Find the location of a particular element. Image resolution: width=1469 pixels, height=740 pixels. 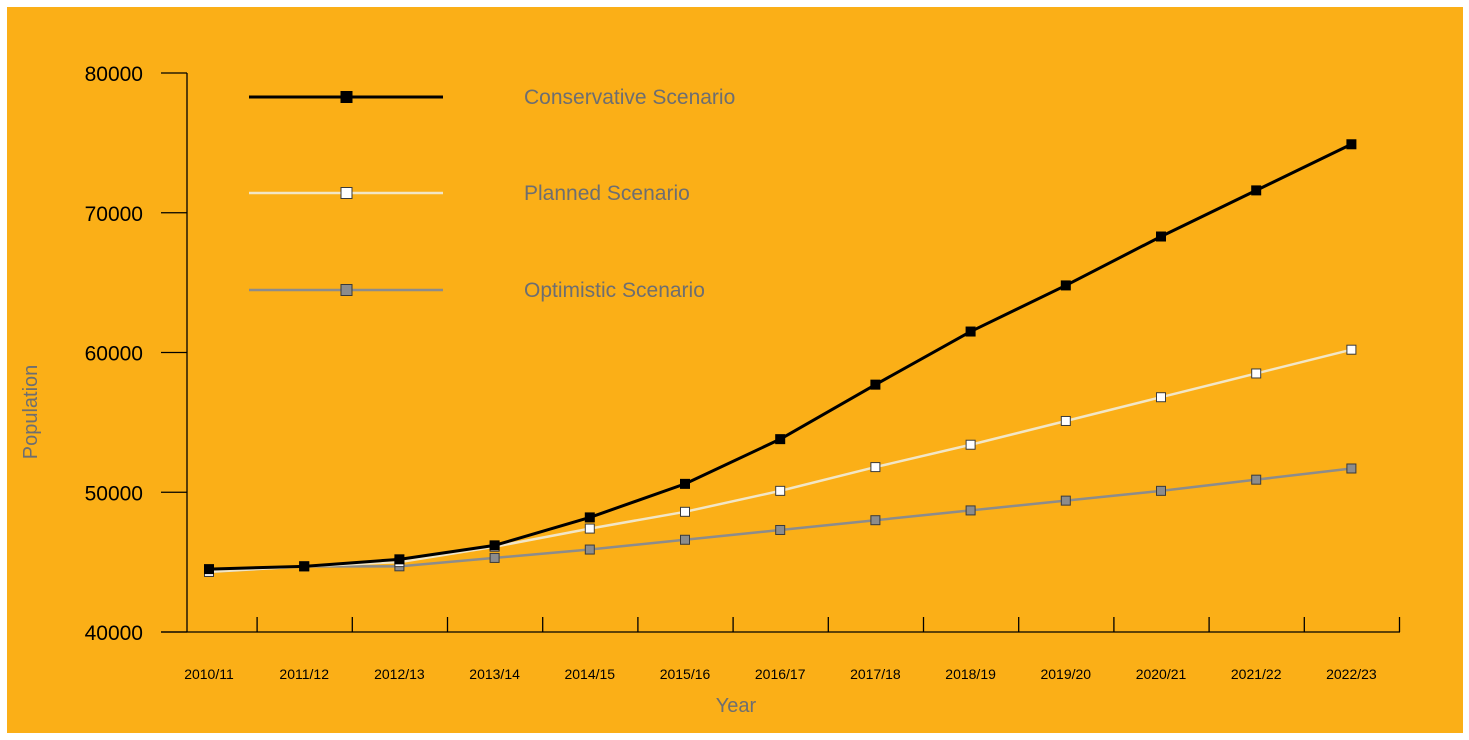

x-axis-label: Year is located at coordinates (736, 706).